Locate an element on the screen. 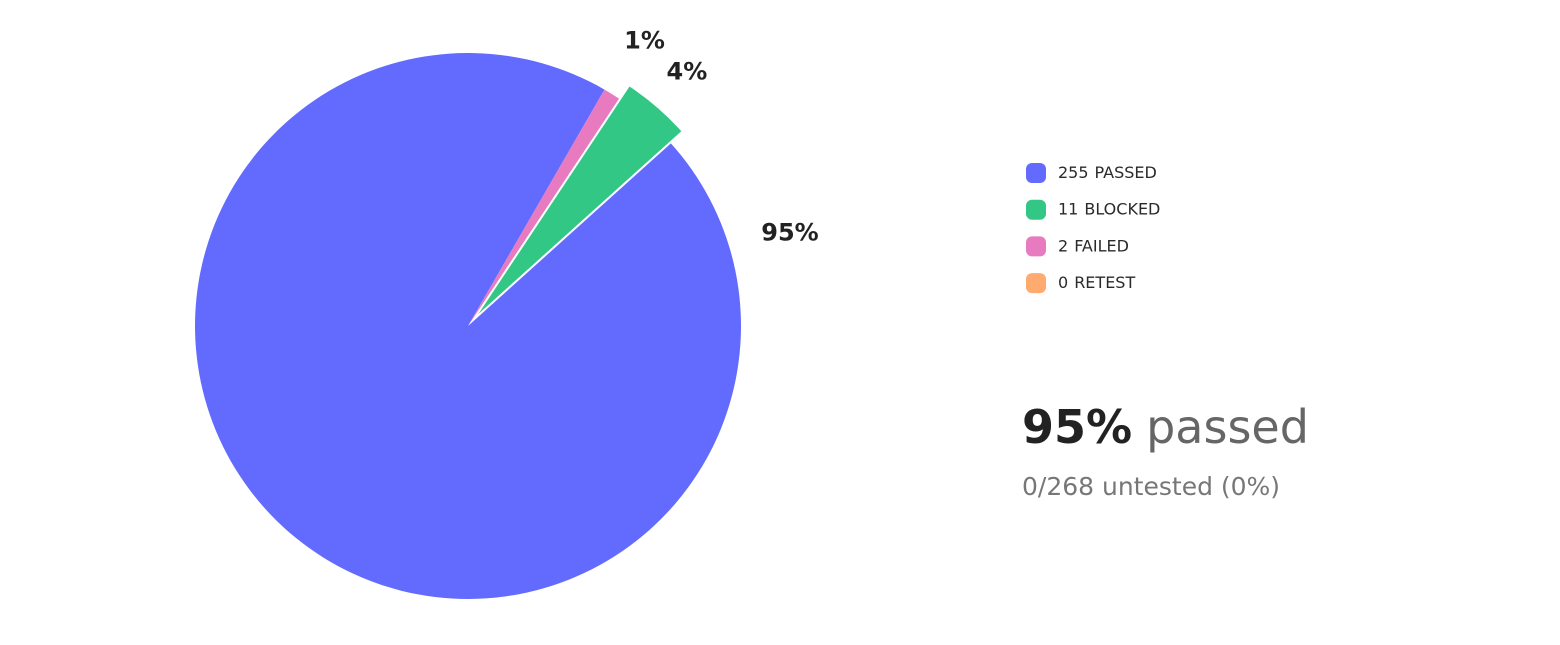 The width and height of the screenshot is (1560, 645). legend-count: 255 is located at coordinates (1073, 172).